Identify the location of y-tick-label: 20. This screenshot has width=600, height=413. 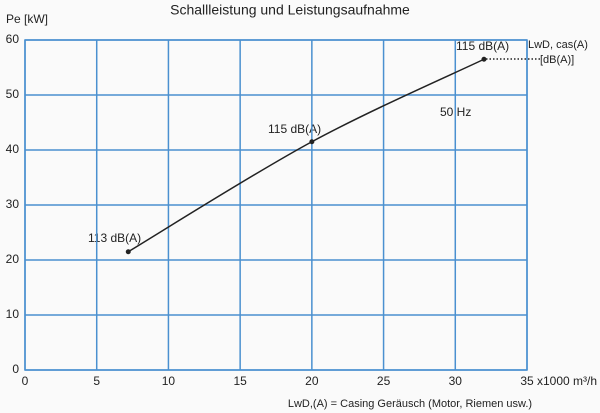
(13, 259).